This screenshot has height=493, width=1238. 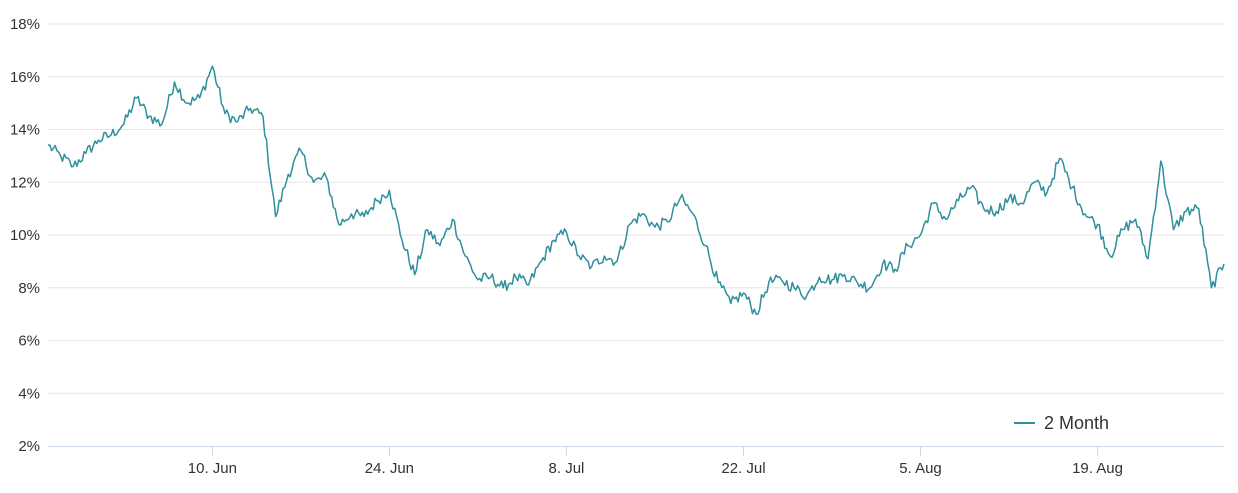 What do you see at coordinates (636, 451) in the screenshot?
I see `x-axis` at bounding box center [636, 451].